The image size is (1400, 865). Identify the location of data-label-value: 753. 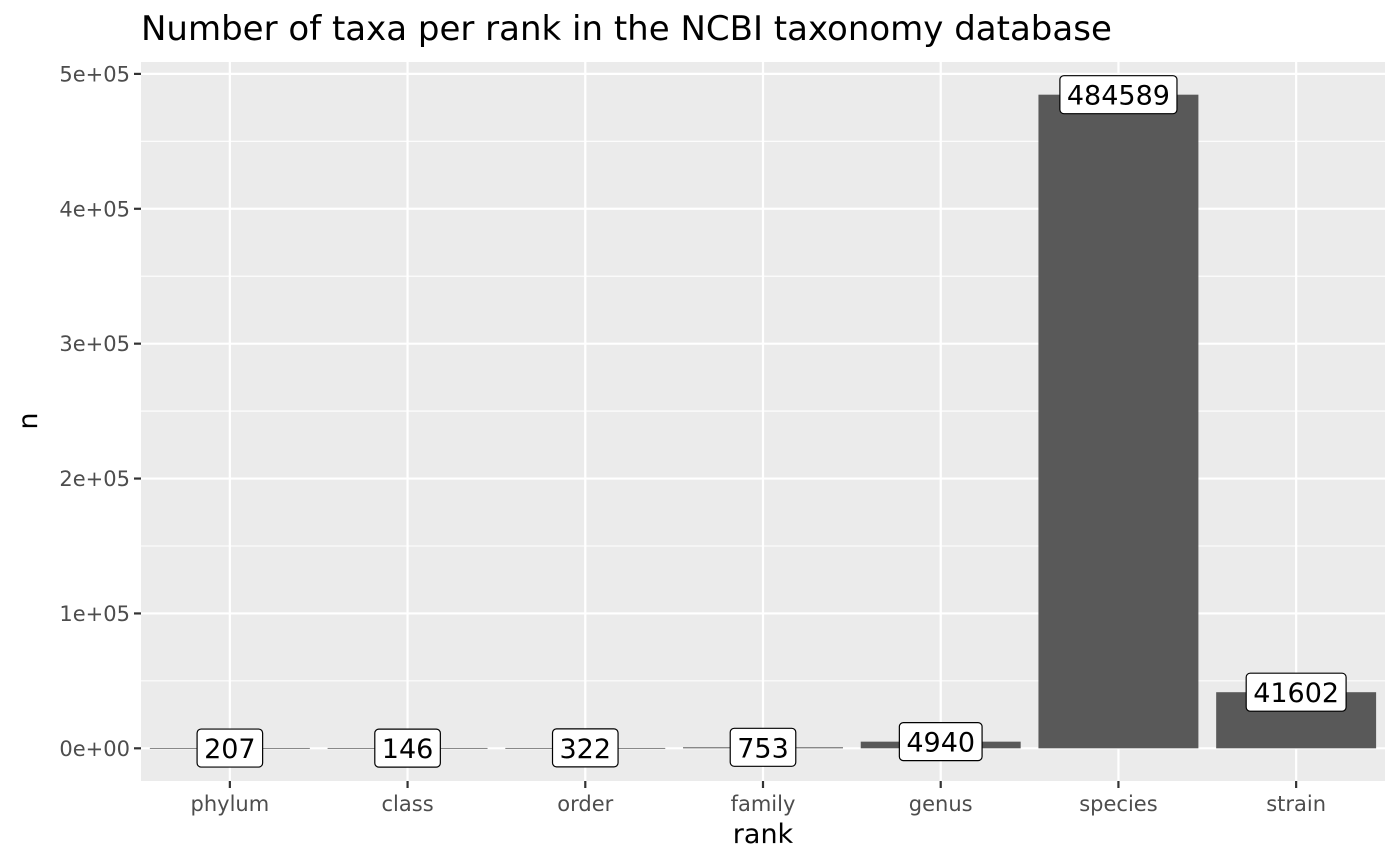
(763, 748).